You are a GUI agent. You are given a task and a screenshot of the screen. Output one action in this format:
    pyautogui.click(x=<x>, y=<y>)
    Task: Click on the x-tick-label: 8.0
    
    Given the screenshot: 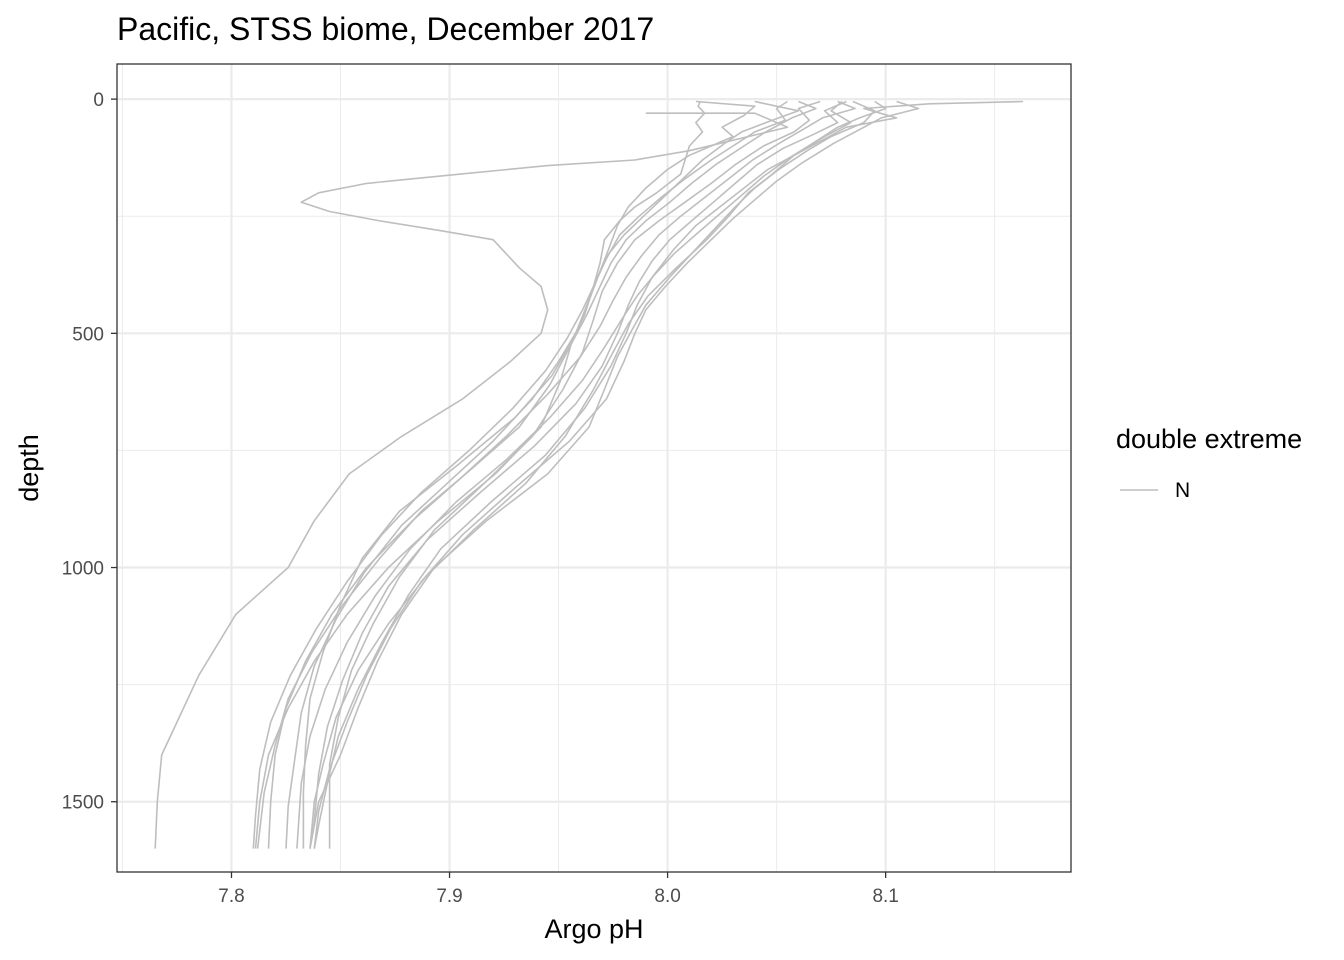 What is the action you would take?
    pyautogui.click(x=667, y=896)
    